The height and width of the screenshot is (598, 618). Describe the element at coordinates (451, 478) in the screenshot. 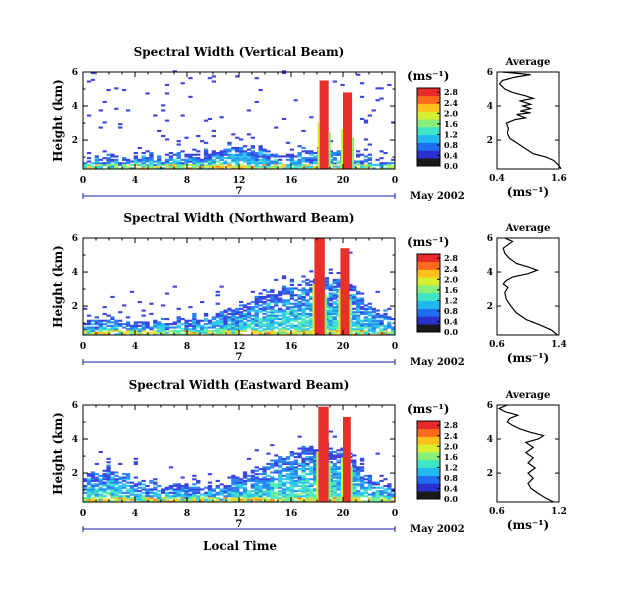

I see `colorbar-tick-label: 0.8` at that location.